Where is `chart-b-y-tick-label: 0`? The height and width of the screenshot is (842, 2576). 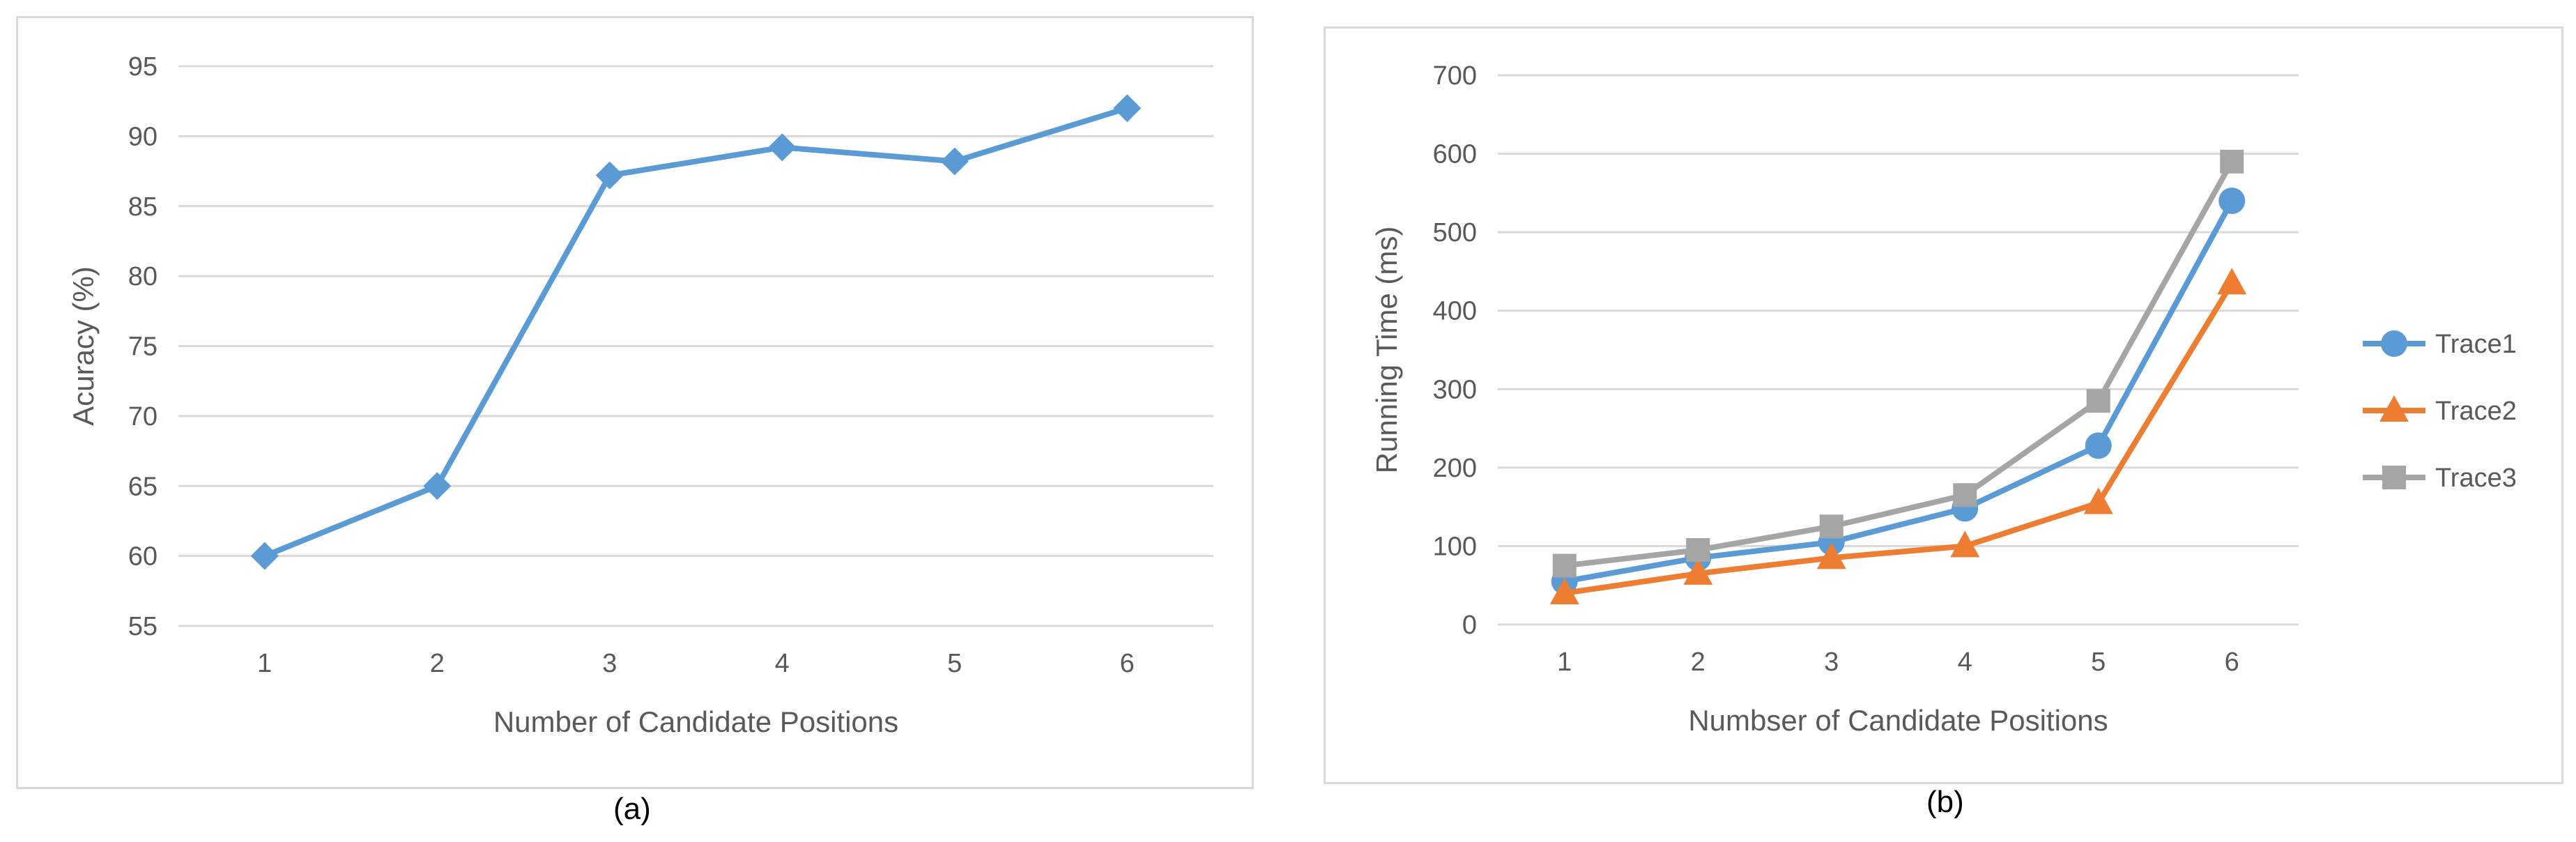
chart-b-y-tick-label: 0 is located at coordinates (1470, 625).